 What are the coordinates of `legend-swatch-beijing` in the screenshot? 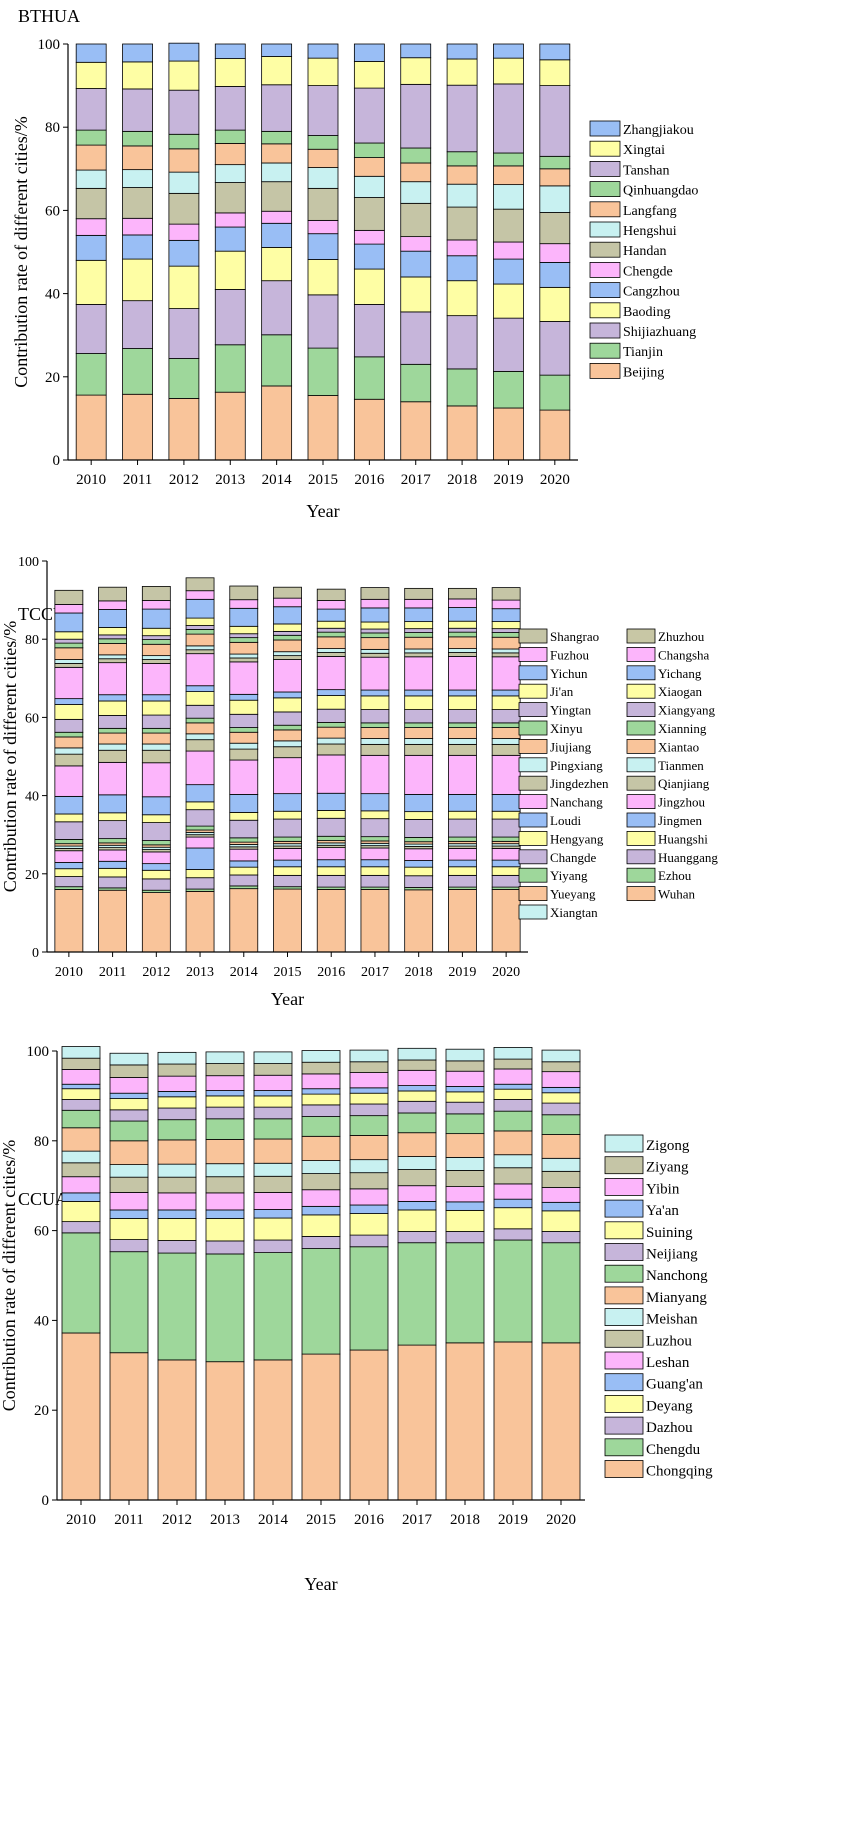 It's located at (605, 370).